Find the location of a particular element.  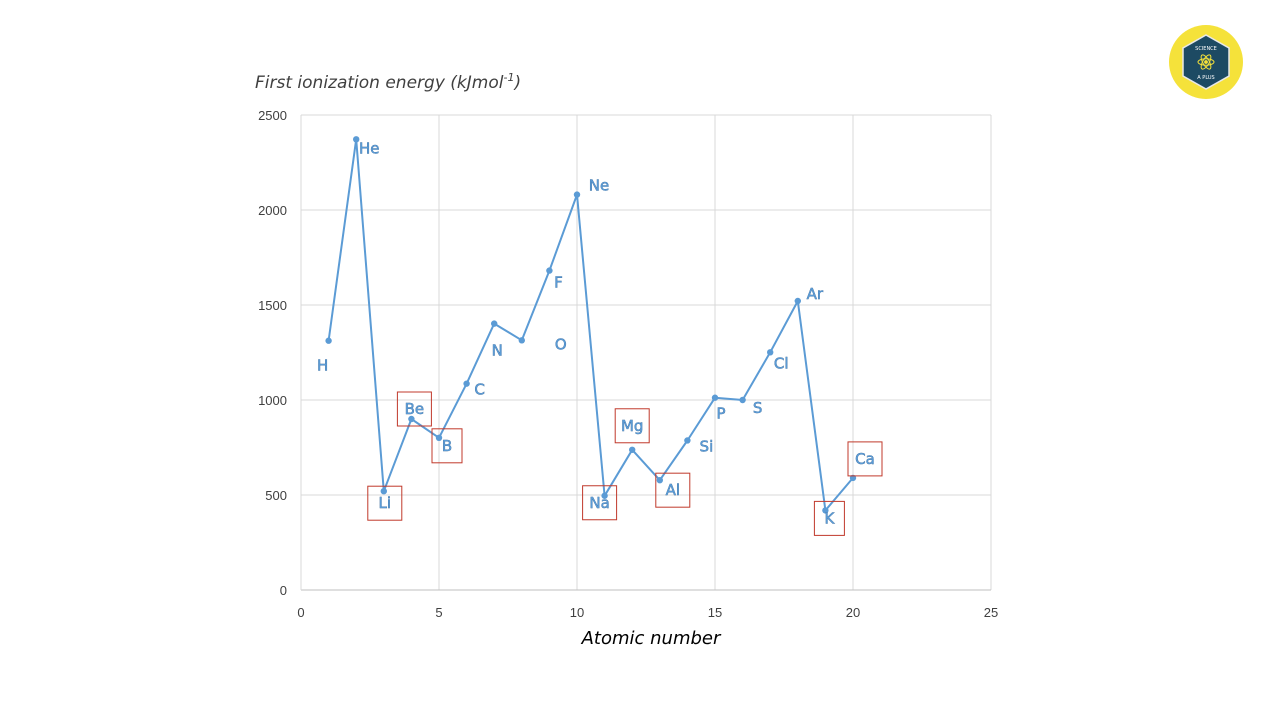

element-label-ne: Ne is located at coordinates (599, 186).